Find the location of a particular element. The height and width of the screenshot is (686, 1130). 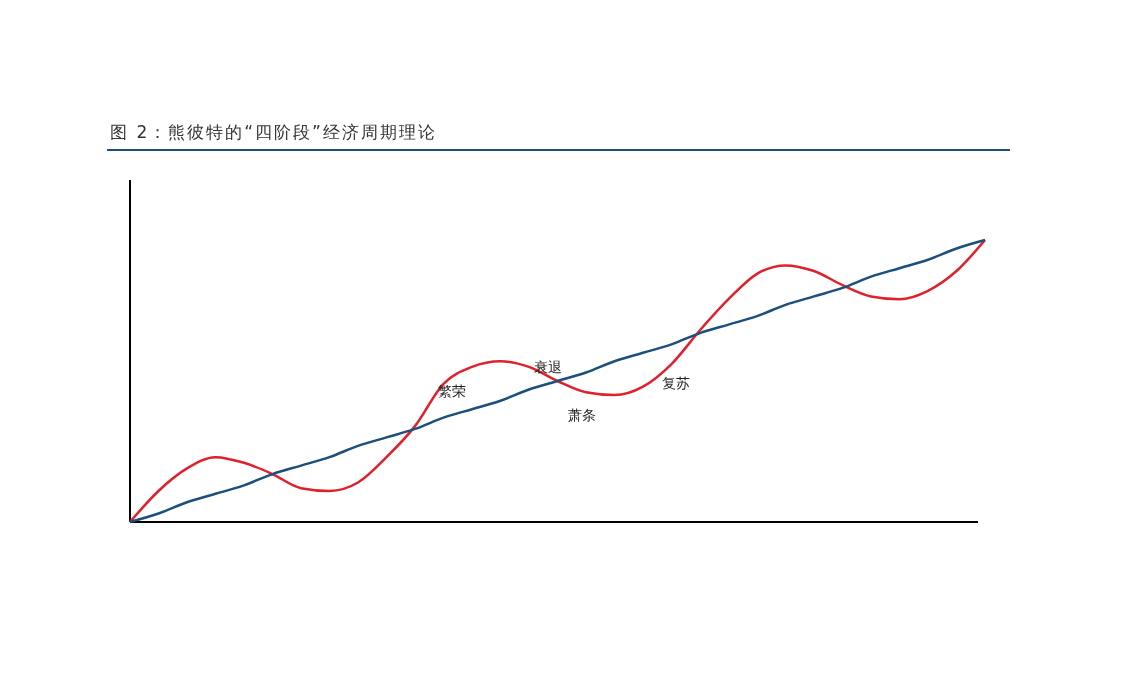

annotation: 复苏 is located at coordinates (676, 383).